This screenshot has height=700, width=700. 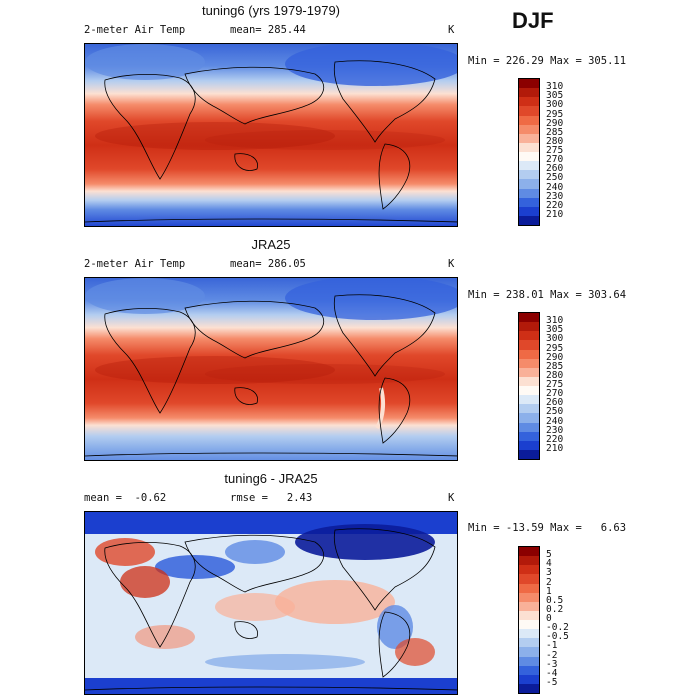 I want to click on panel-3-title: tuning6 - JRA25, so click(x=271, y=478).